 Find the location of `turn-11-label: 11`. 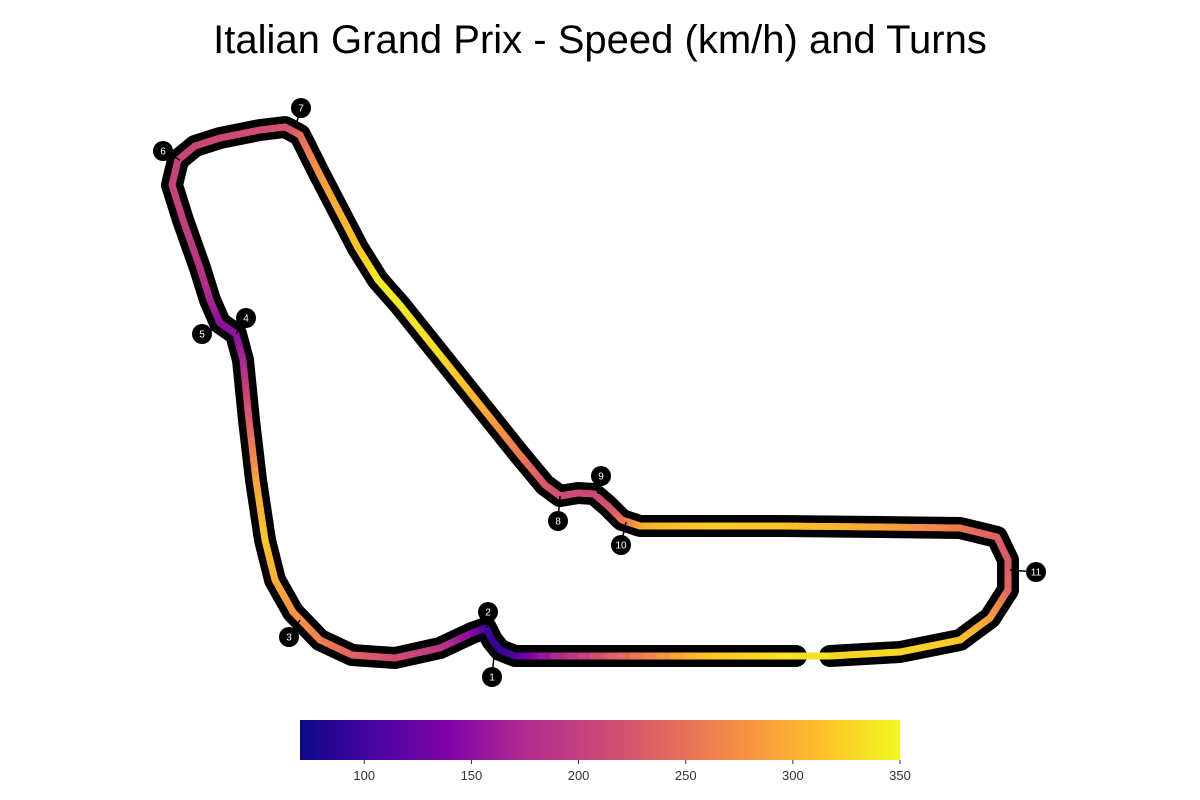

turn-11-label: 11 is located at coordinates (1036, 573).